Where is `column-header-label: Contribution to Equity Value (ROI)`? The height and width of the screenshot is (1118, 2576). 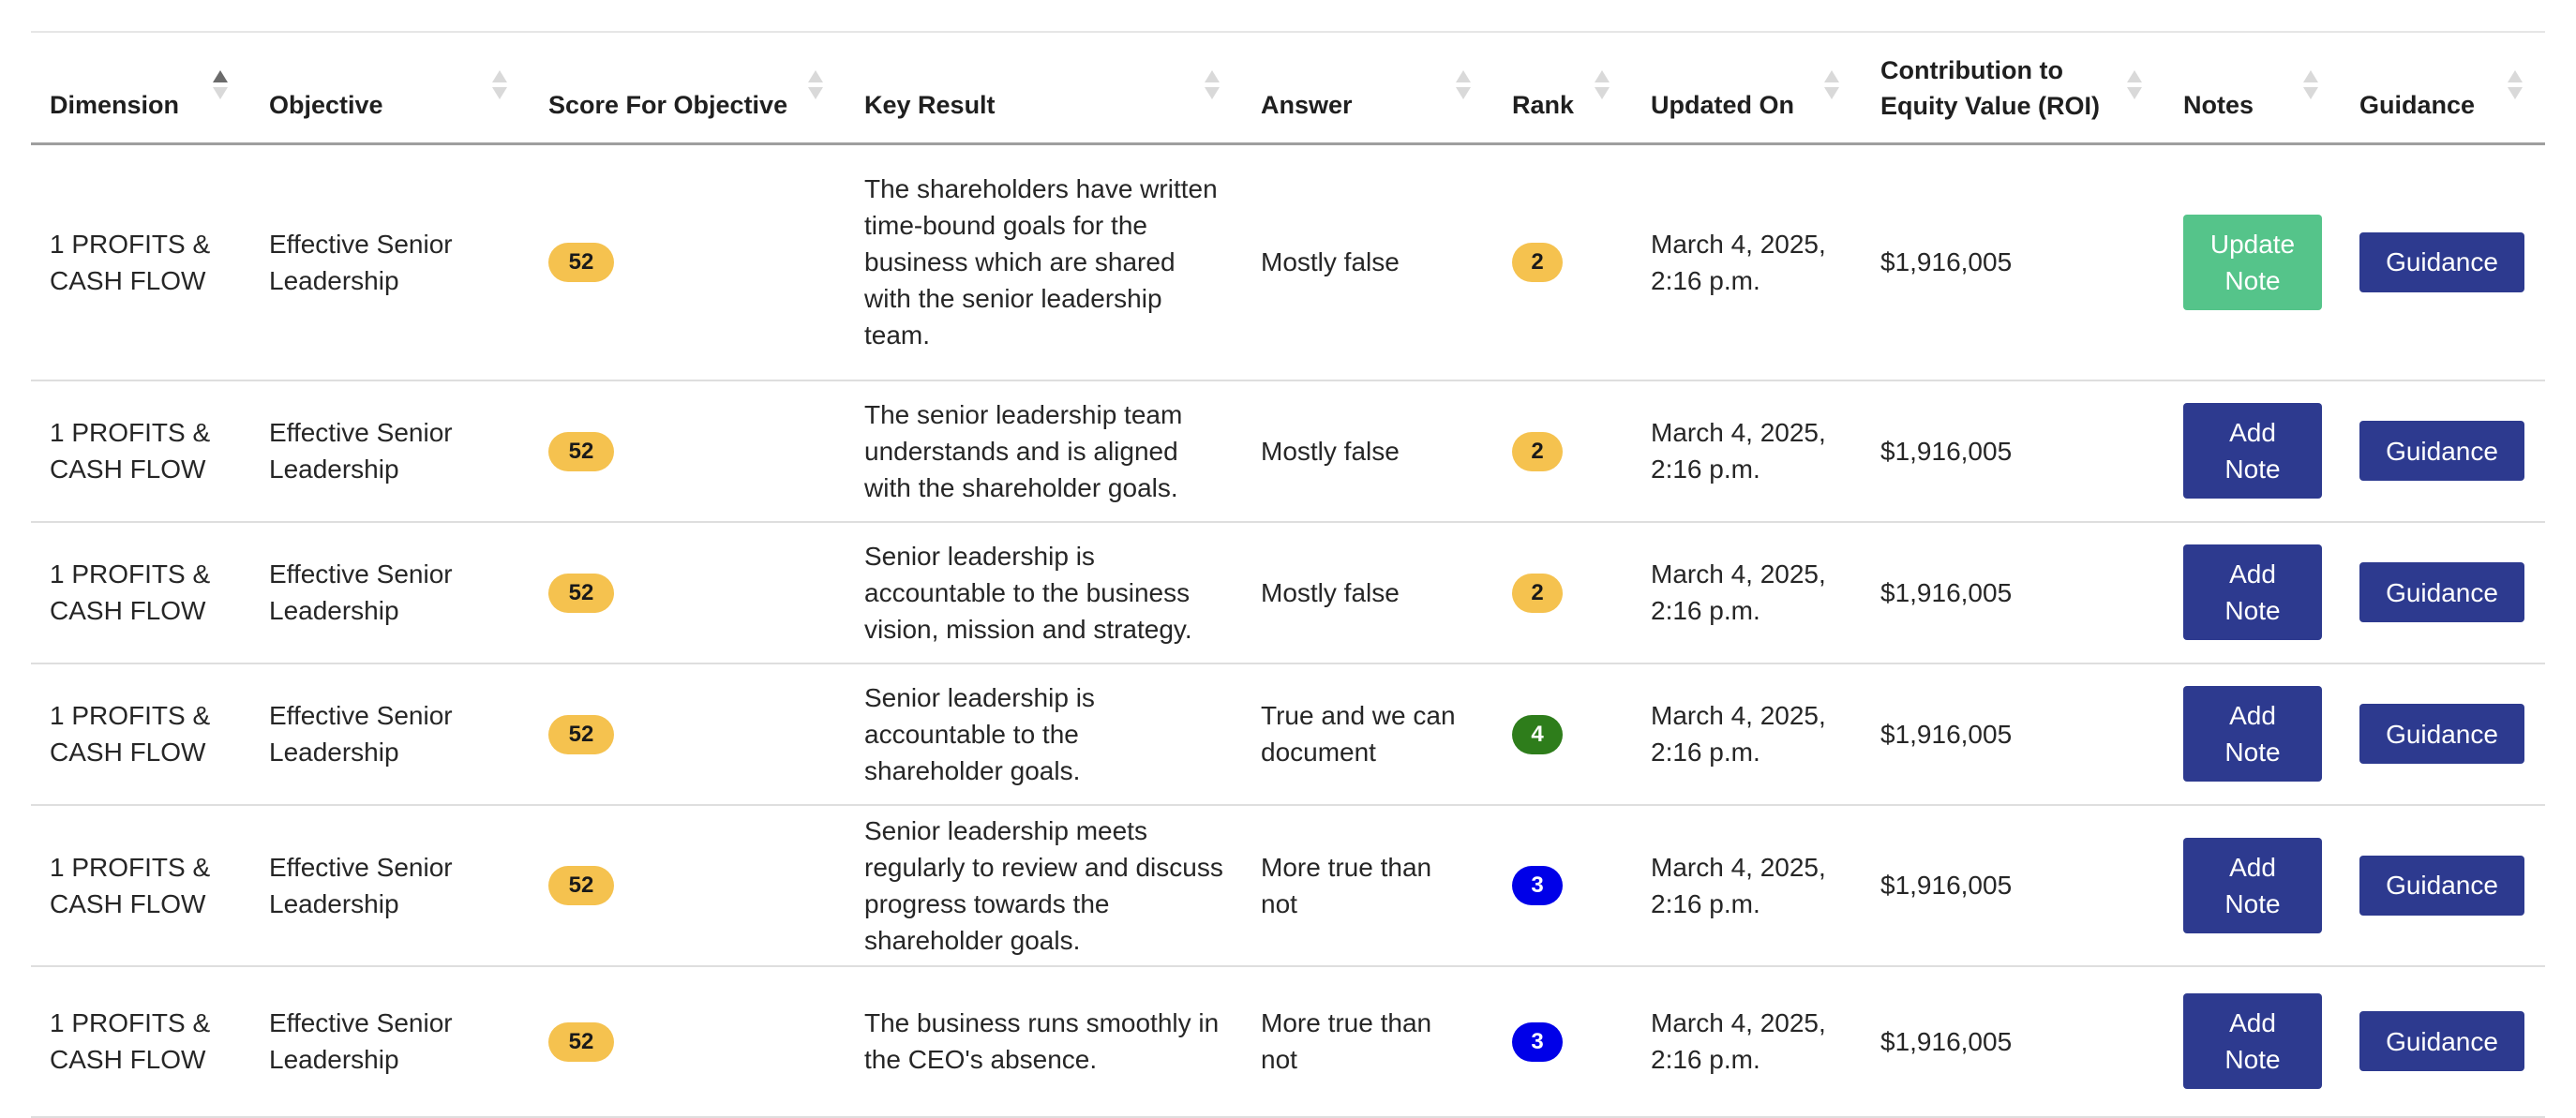
column-header-label: Contribution to Equity Value (ROI) is located at coordinates (1990, 87).